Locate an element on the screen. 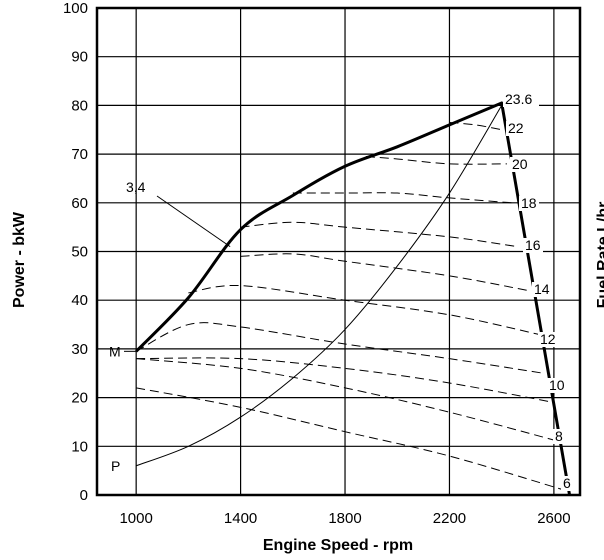 This screenshot has width=604, height=560. y2-axis-title: Fuel Rate L/hr is located at coordinates (599, 255).